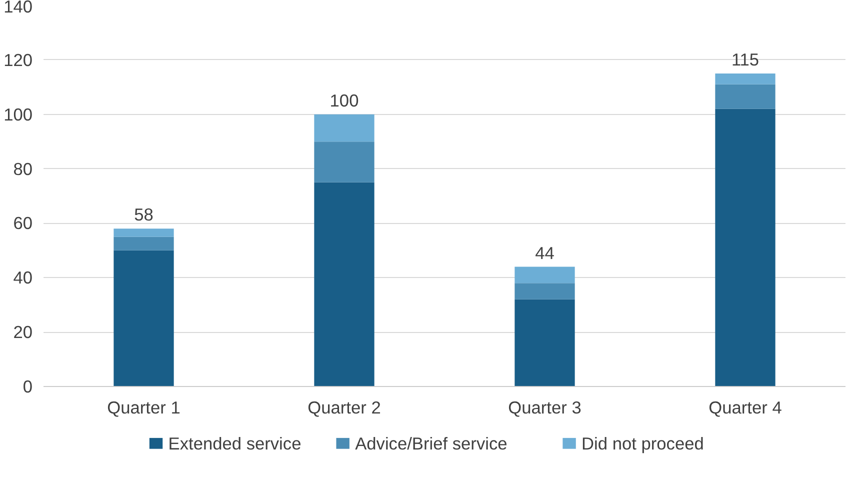  Describe the element at coordinates (23, 278) in the screenshot. I see `y-tick-label: 40` at that location.